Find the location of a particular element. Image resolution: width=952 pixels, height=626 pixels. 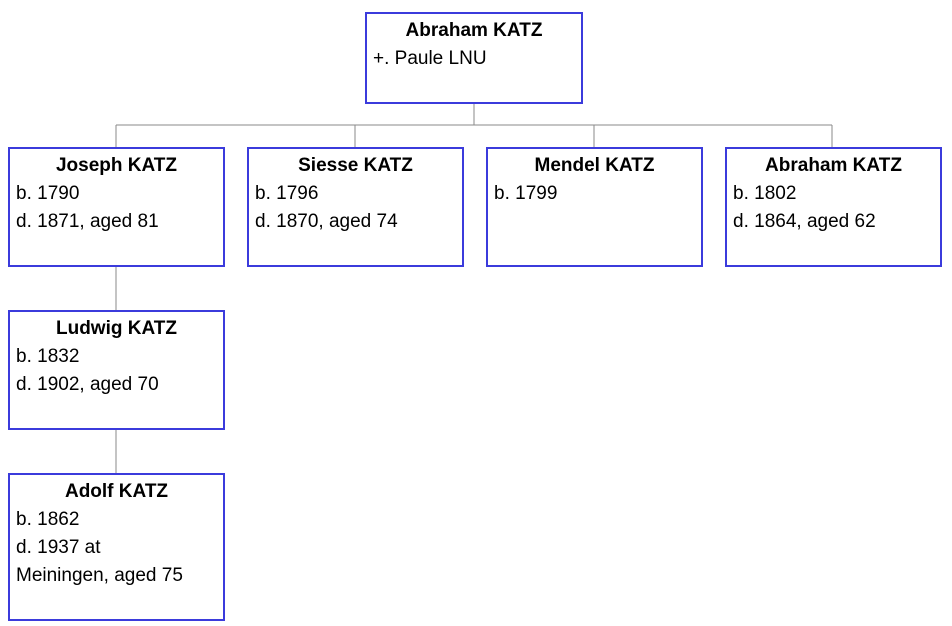

person-name: Joseph KATZ is located at coordinates (116, 165).